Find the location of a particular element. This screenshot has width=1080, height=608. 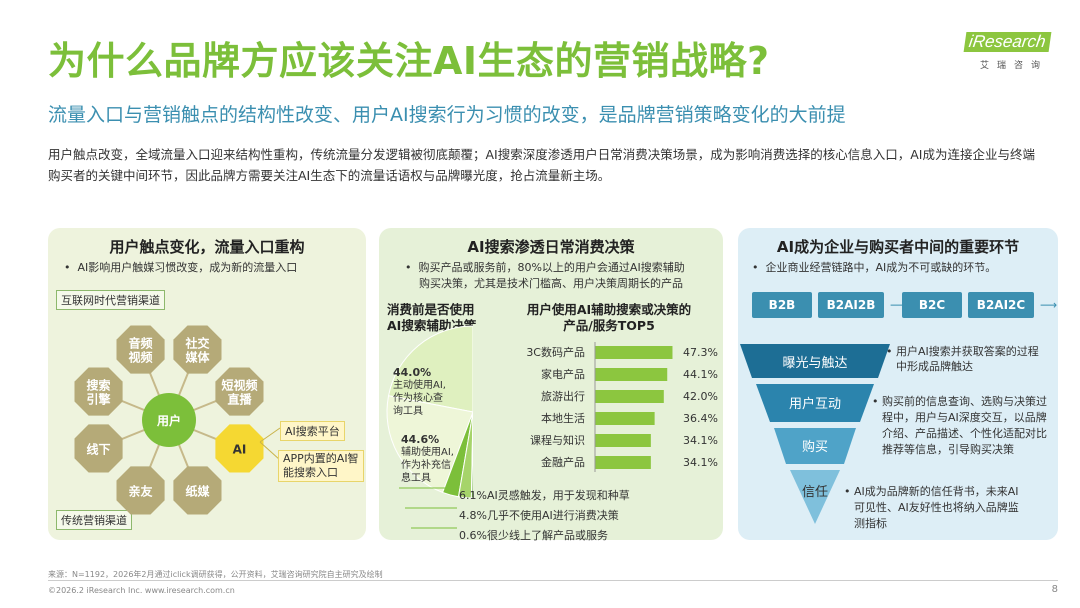

panel3-title: AI成为企业与购买者中间的重要环节 is located at coordinates (898, 247).